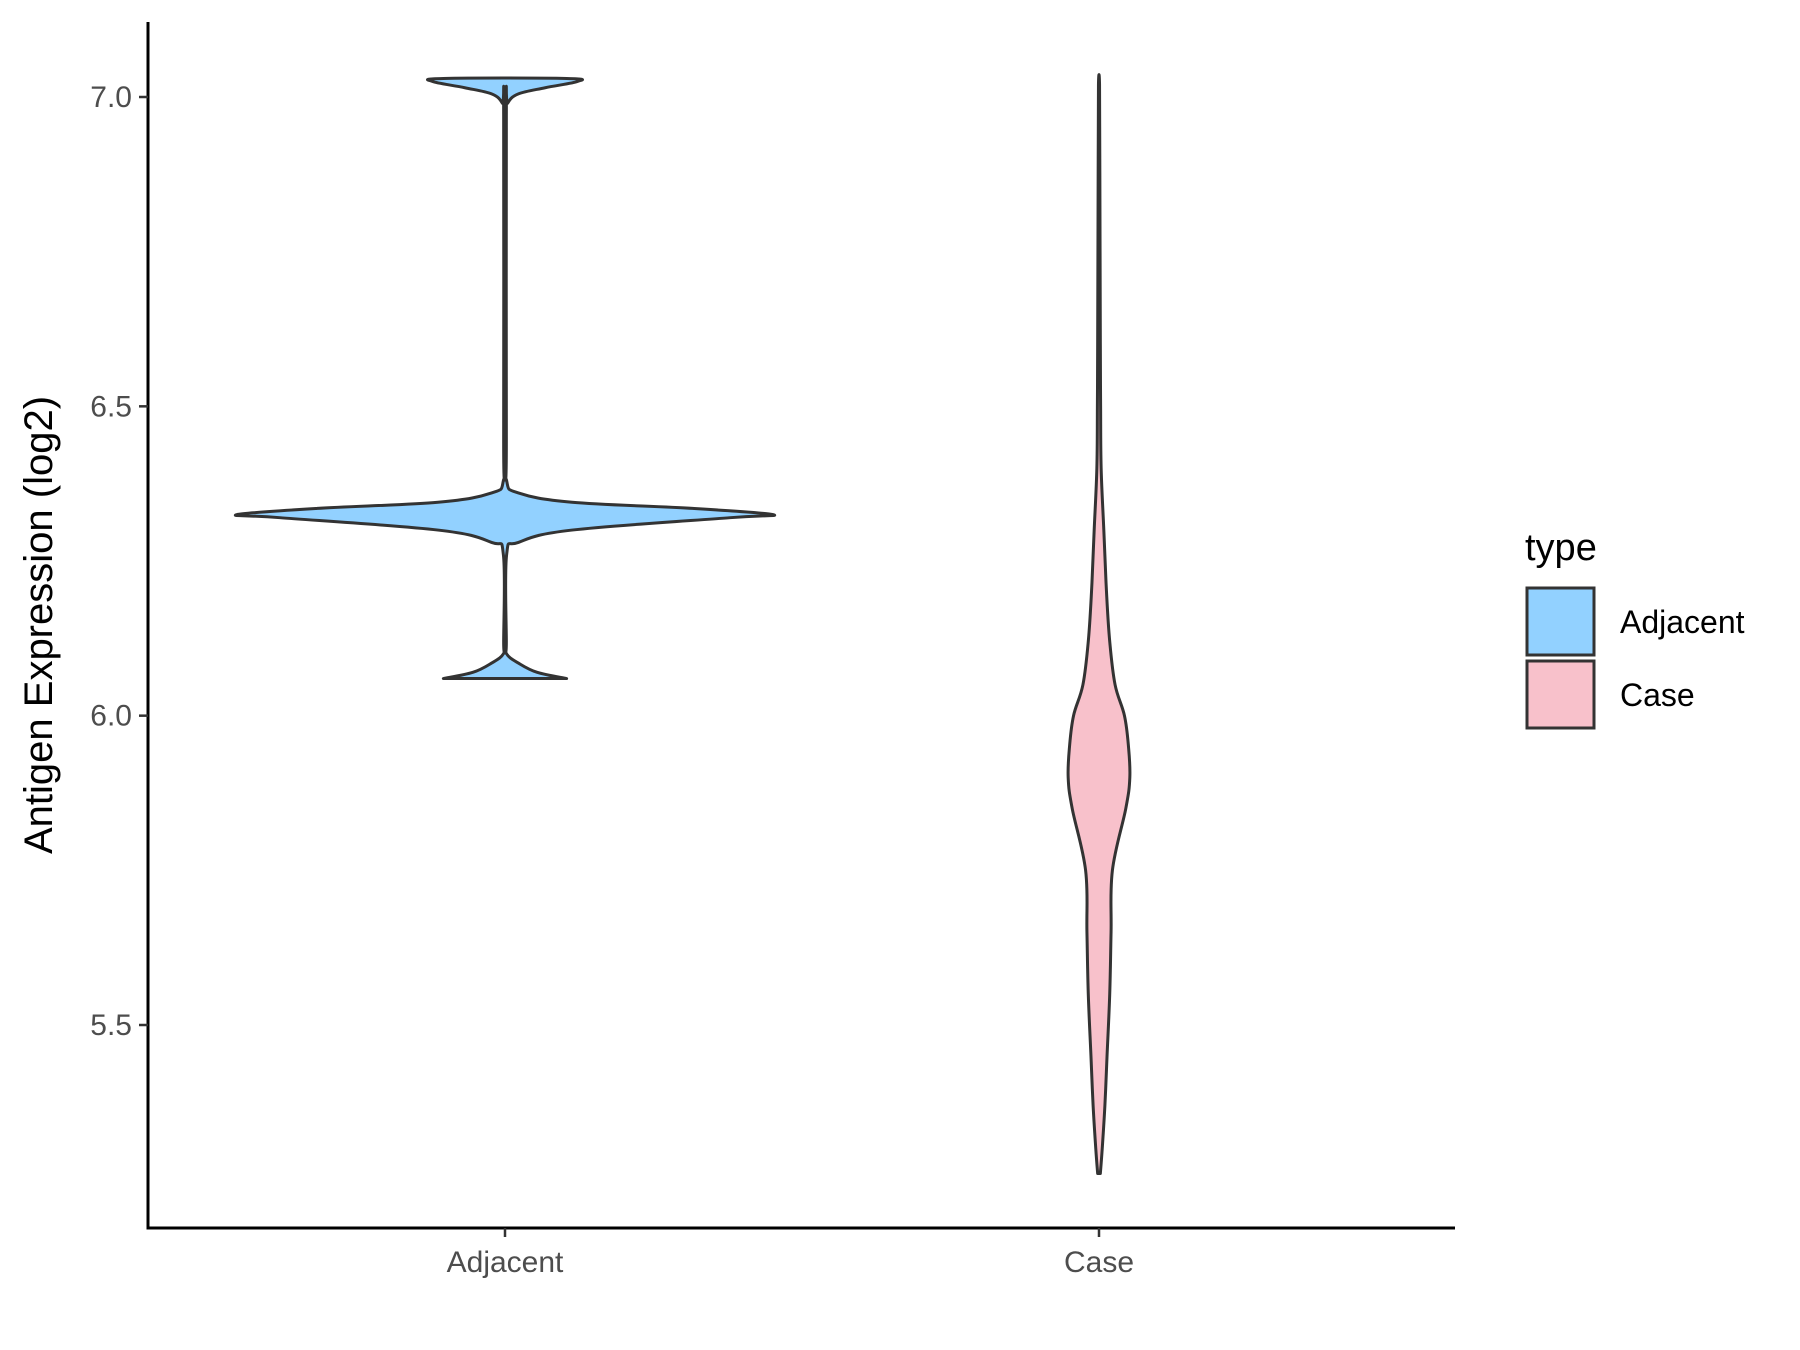 This screenshot has width=1800, height=1350. Describe the element at coordinates (1099, 624) in the screenshot. I see `violin-case` at that location.